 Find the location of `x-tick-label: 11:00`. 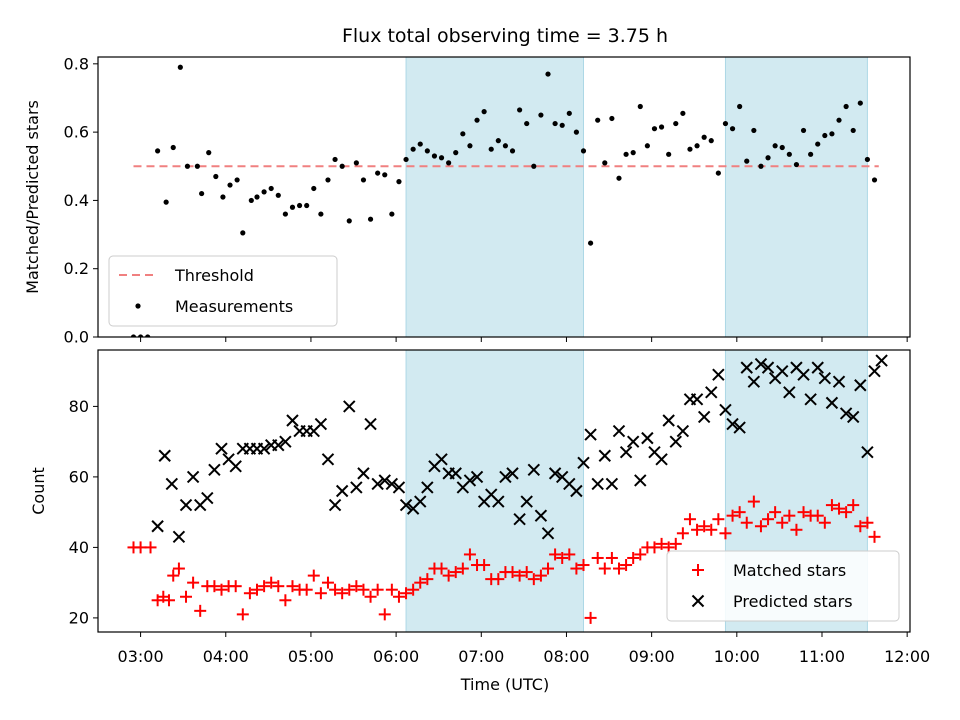

x-tick-label: 11:00 is located at coordinates (822, 656).